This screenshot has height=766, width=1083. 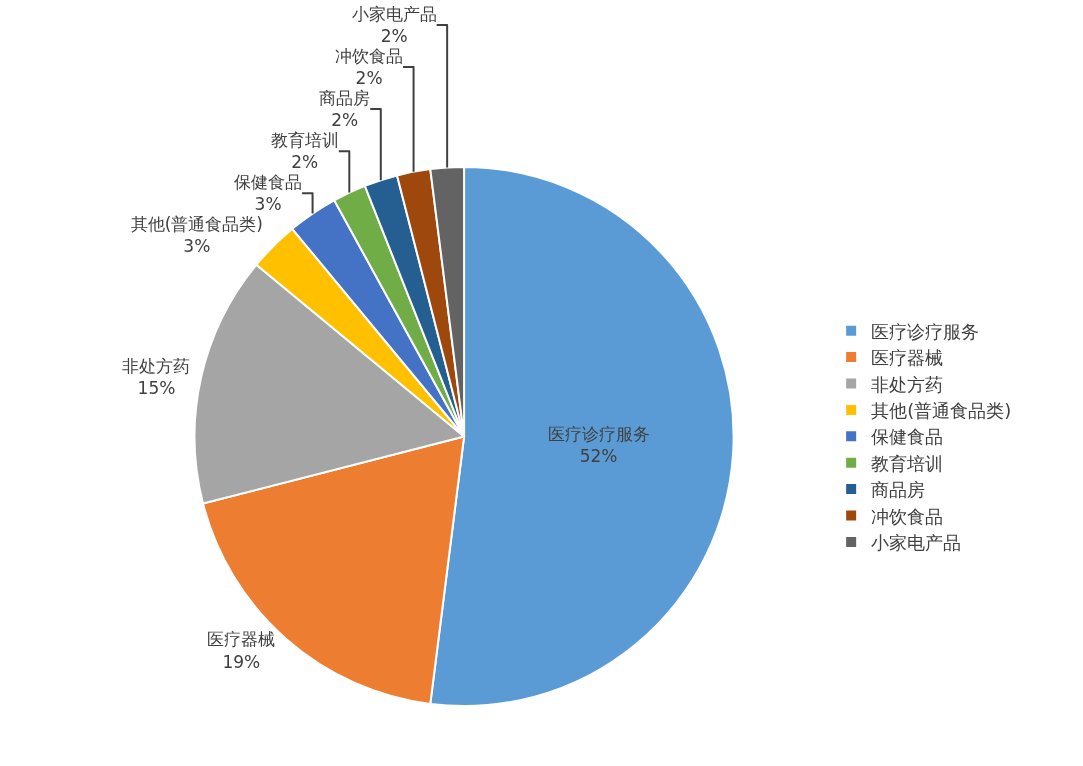 What do you see at coordinates (916, 542) in the screenshot?
I see `legend-label: 小家电产品` at bounding box center [916, 542].